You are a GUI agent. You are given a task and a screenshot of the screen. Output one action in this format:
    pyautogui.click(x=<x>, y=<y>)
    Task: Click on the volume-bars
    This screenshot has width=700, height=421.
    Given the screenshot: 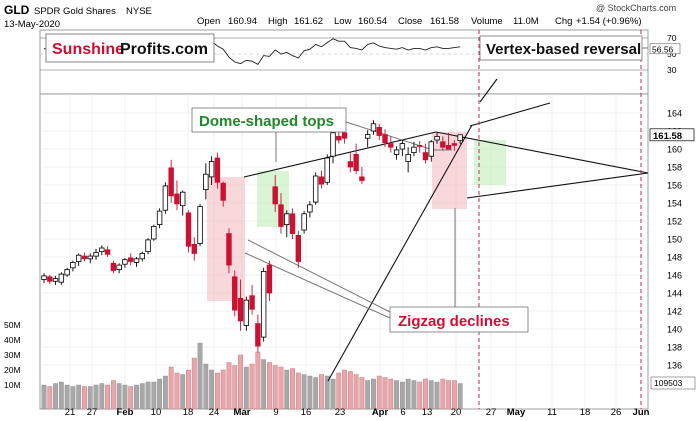 What is the action you would take?
    pyautogui.click(x=252, y=376)
    